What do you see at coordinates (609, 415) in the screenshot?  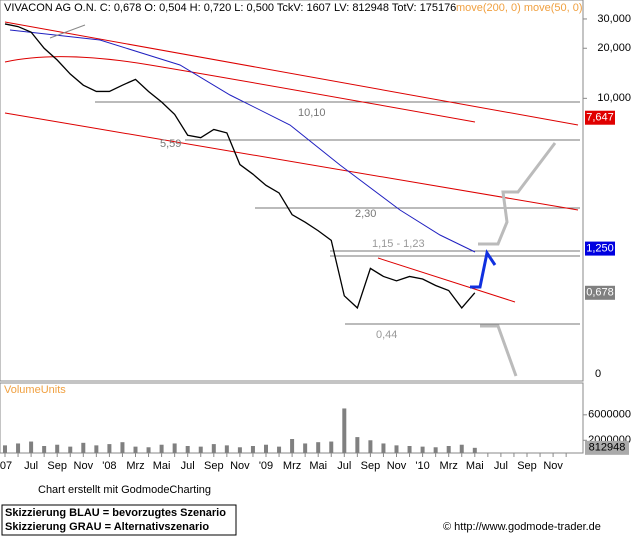 I see `y-tick-label: 6000000` at bounding box center [609, 415].